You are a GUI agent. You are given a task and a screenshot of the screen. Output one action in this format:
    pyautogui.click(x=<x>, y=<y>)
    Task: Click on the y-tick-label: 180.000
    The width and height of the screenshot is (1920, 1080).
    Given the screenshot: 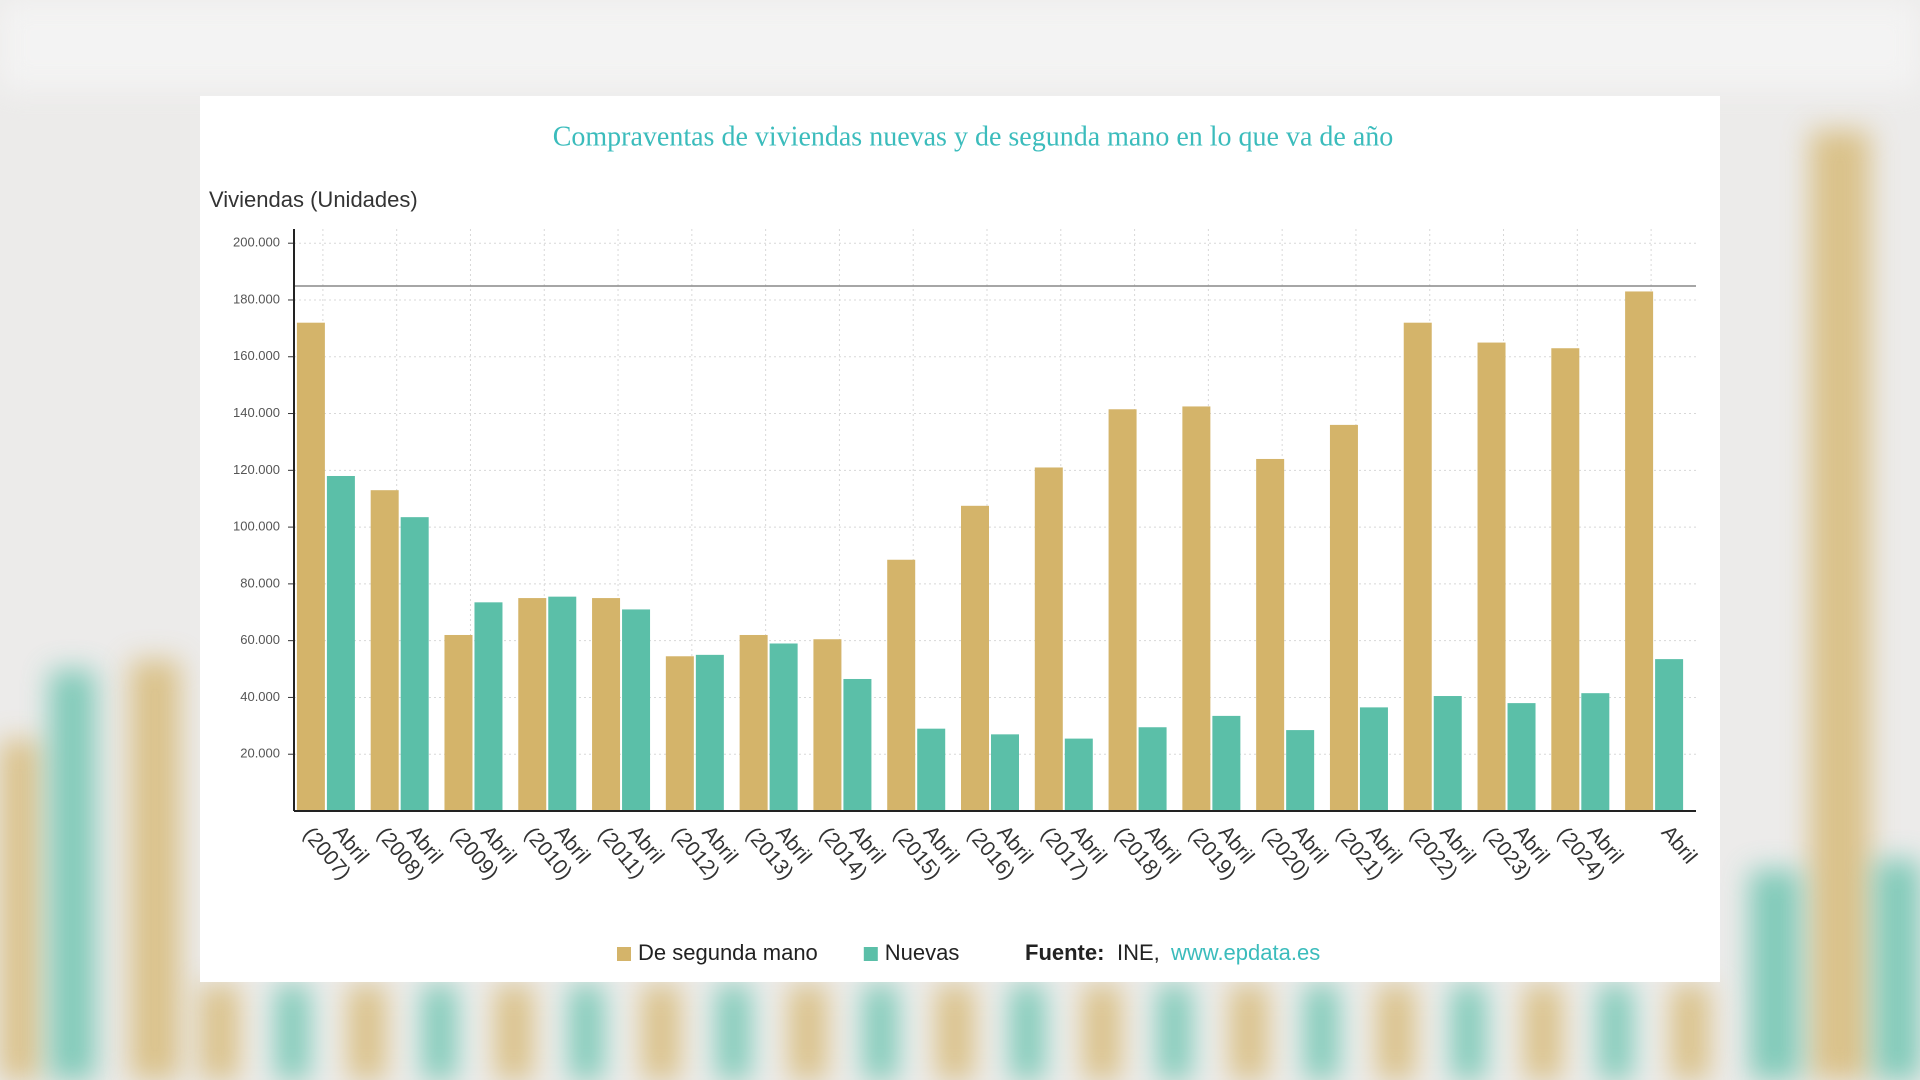 What is the action you would take?
    pyautogui.click(x=256, y=298)
    